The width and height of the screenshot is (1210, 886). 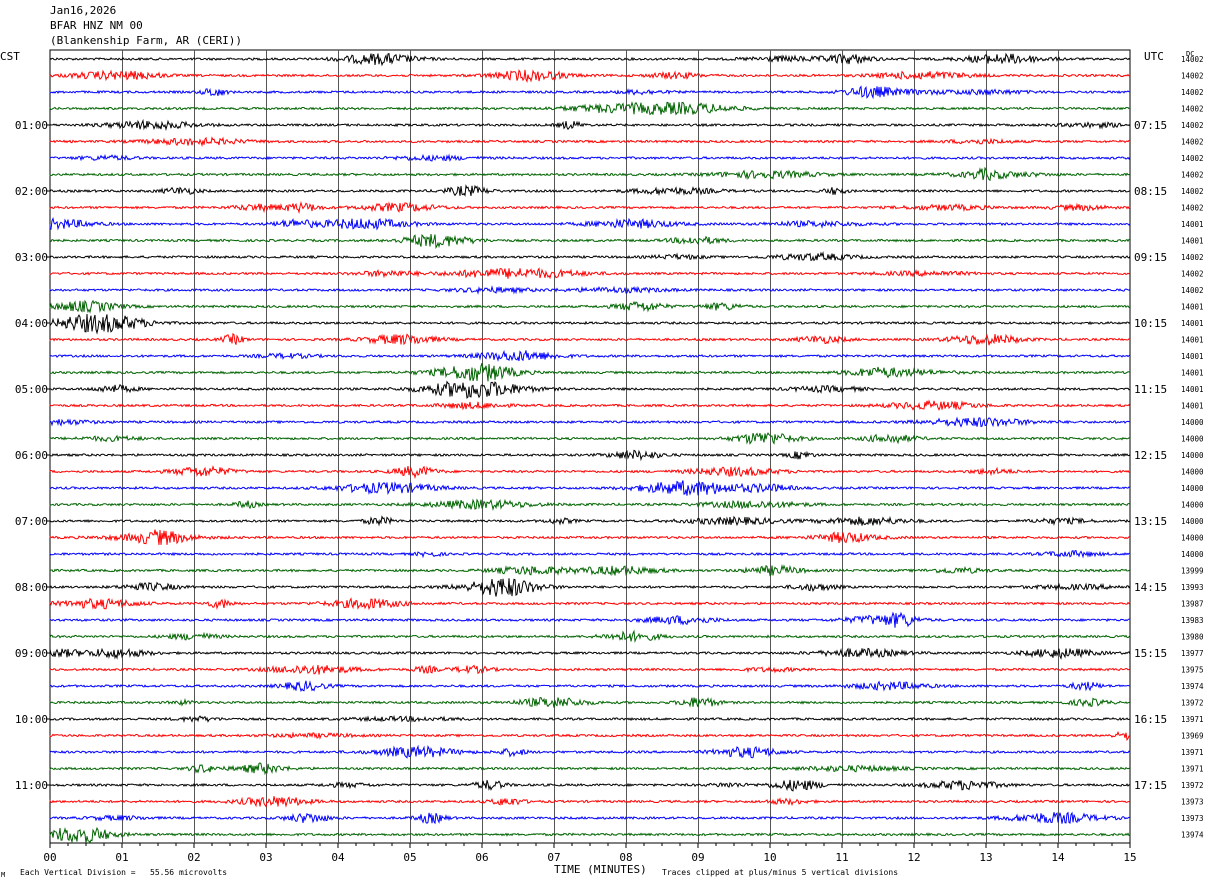 I want to click on x-tick-label: 11, so click(x=841, y=857).